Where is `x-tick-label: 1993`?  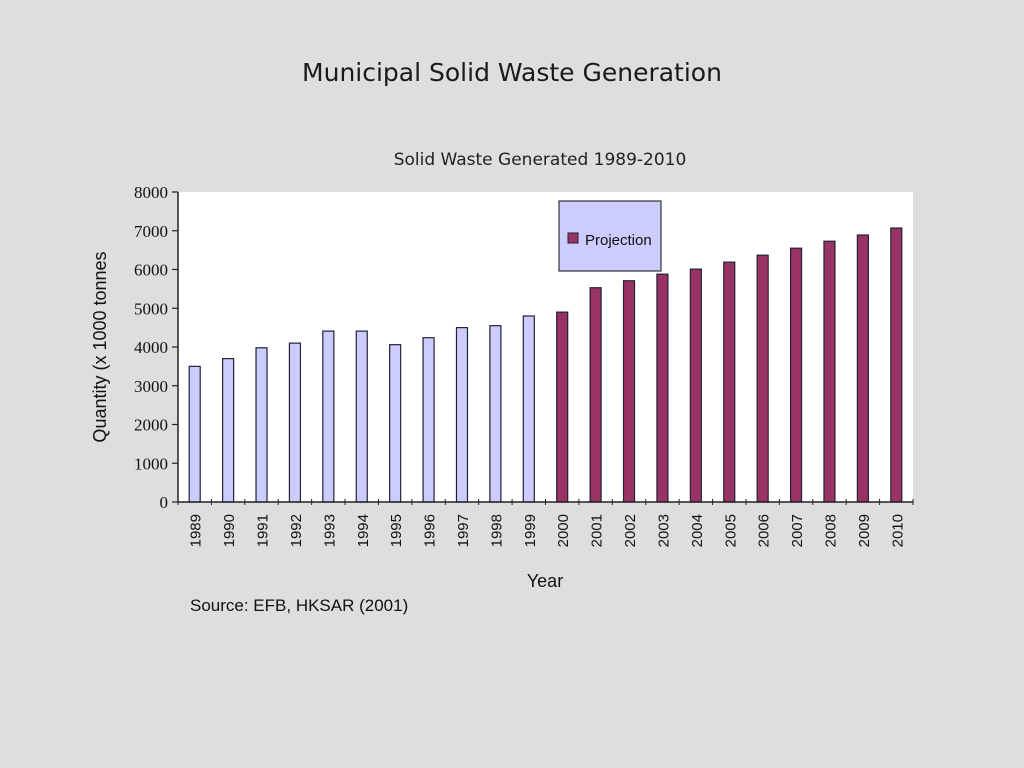
x-tick-label: 1993 is located at coordinates (329, 530).